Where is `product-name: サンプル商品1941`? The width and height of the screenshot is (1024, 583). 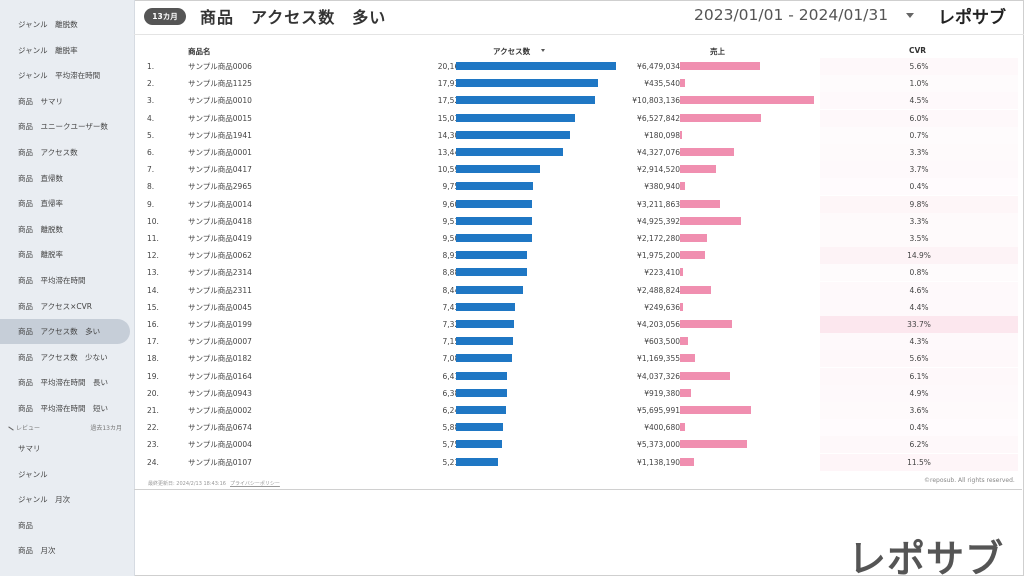 product-name: サンプル商品1941 is located at coordinates (220, 135).